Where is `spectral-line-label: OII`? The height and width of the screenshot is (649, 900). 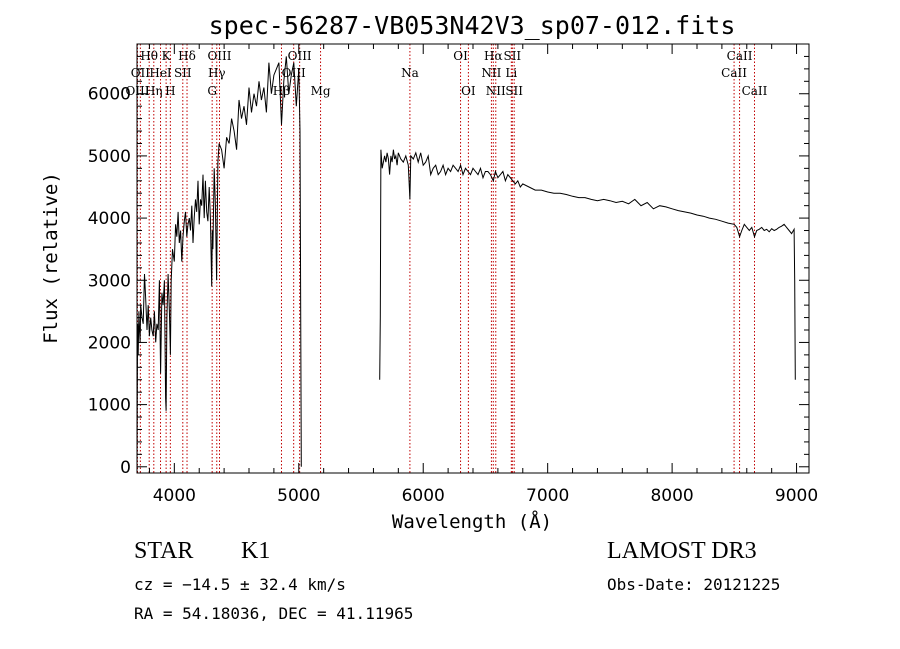
spectral-line-label: OII is located at coordinates (141, 73).